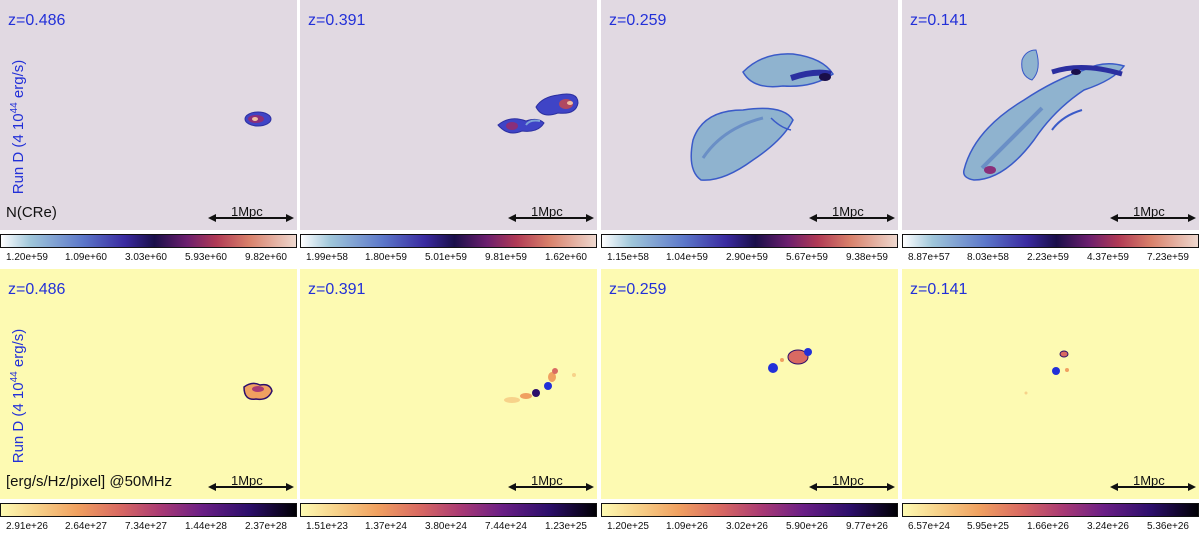 The image size is (1200, 538). I want to click on colorbar-tick: 5.95e+25, so click(988, 526).